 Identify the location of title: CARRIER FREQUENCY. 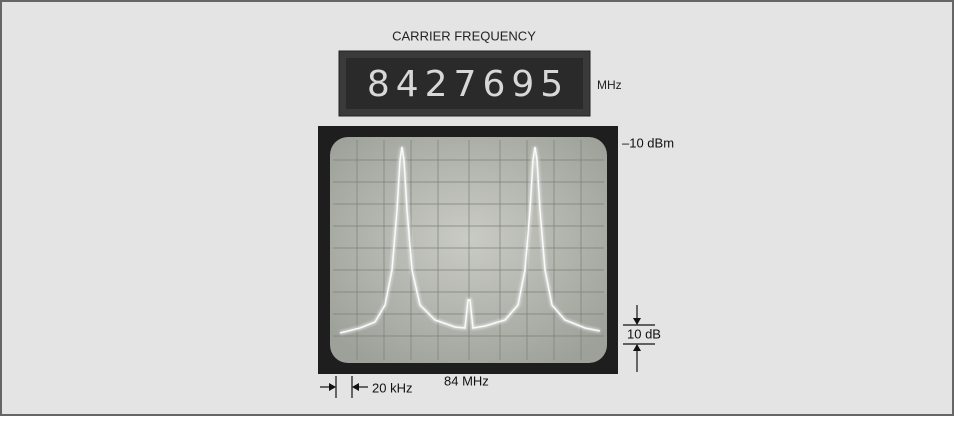
(464, 35).